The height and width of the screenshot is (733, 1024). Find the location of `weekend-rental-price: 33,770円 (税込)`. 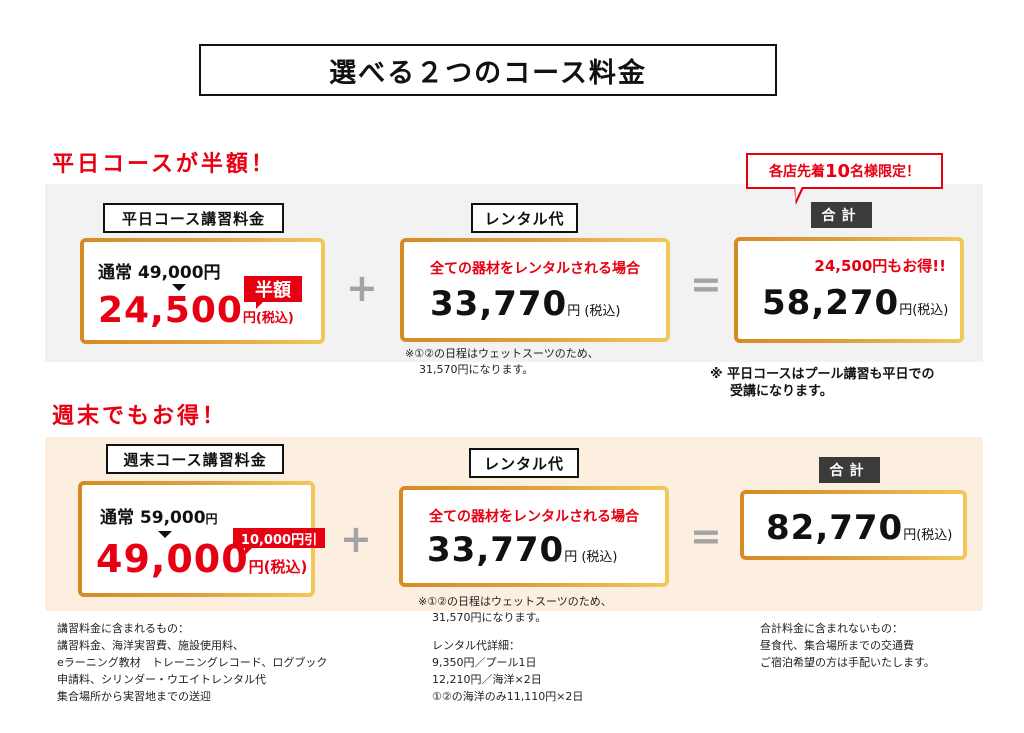

weekend-rental-price: 33,770円 (税込) is located at coordinates (522, 550).